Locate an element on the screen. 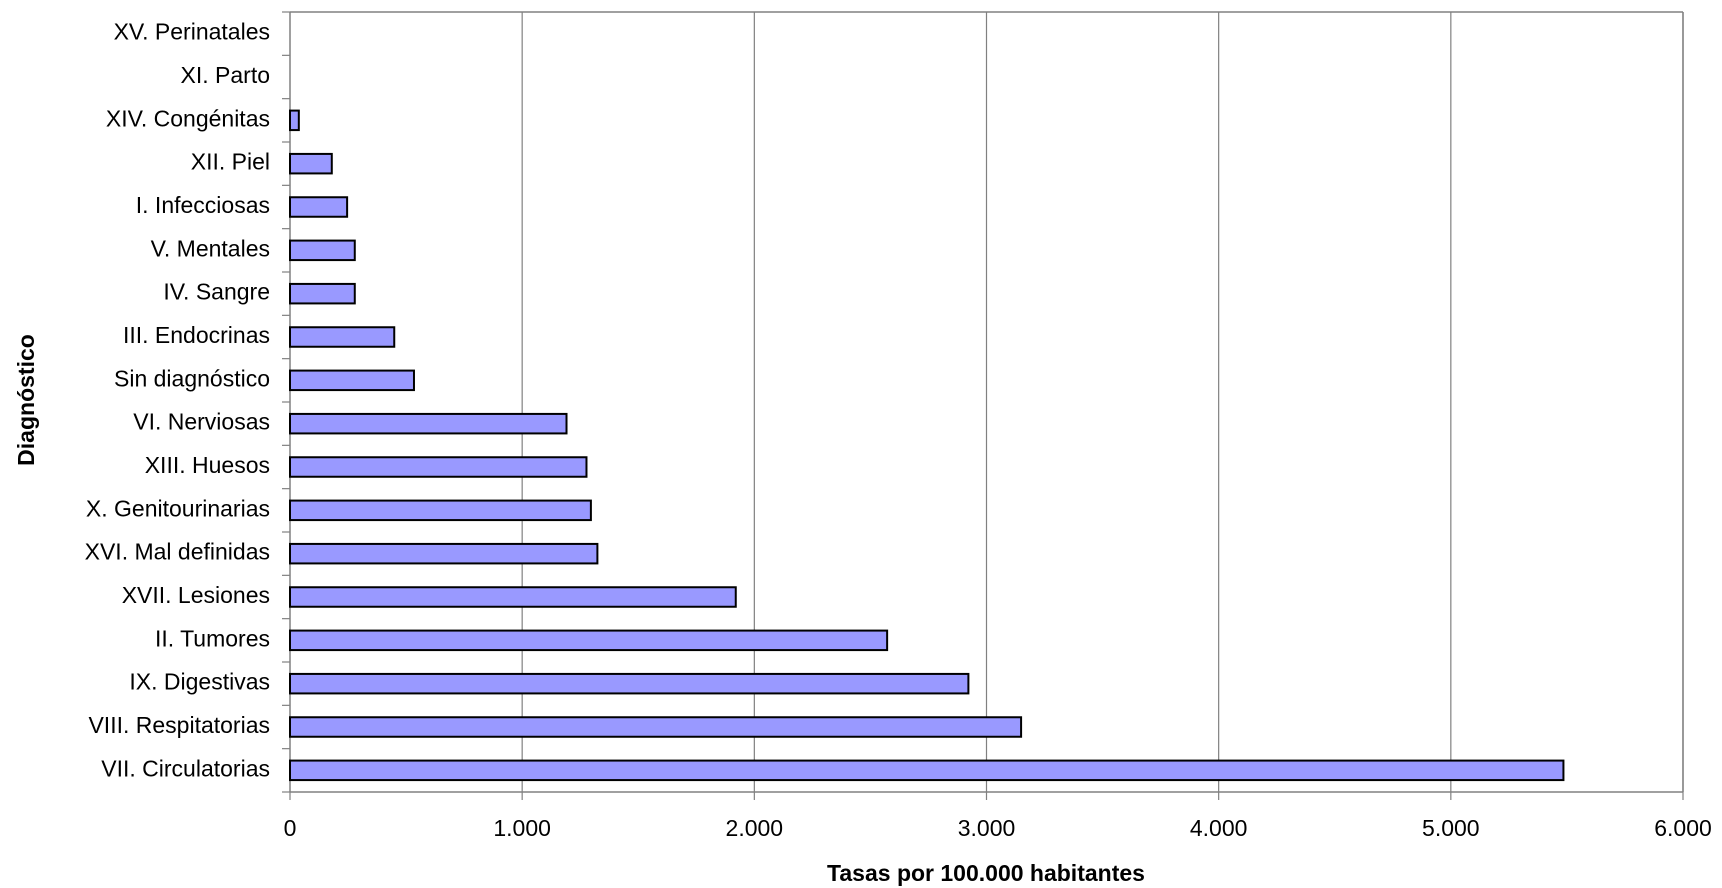  y-tick-label: XV. Perinatales is located at coordinates (192, 32).